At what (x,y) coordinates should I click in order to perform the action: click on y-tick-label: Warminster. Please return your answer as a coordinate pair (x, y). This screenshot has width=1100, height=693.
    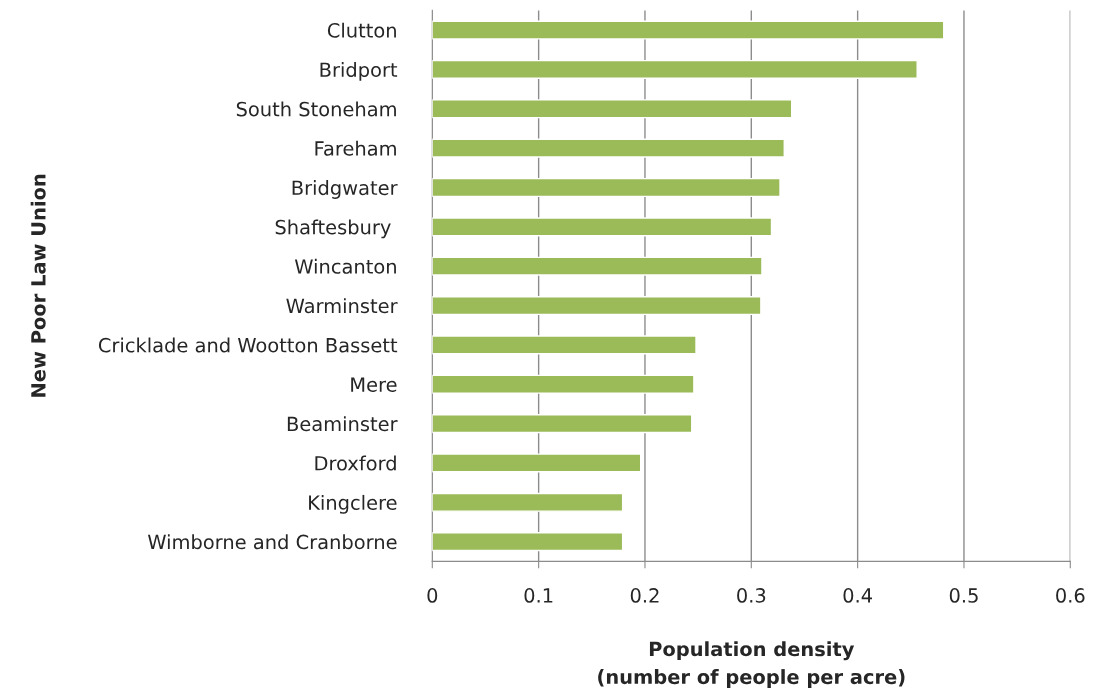
    Looking at the image, I should click on (342, 306).